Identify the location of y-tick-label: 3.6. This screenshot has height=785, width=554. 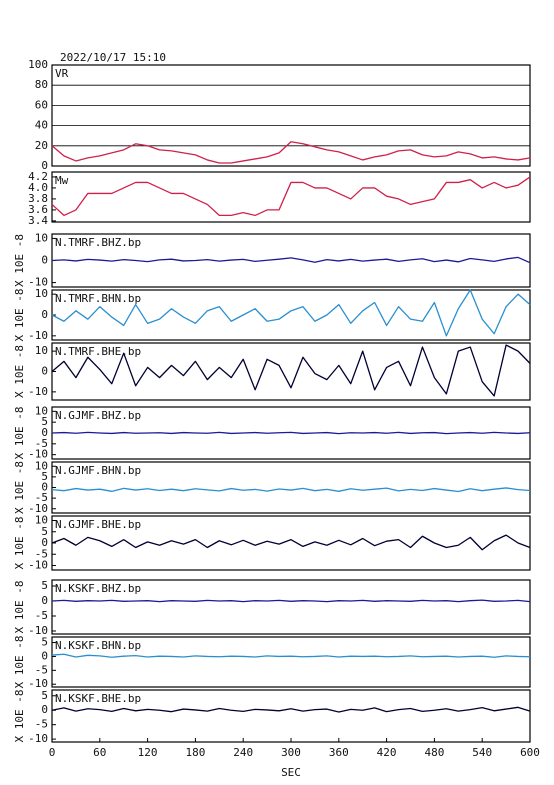
(38, 209).